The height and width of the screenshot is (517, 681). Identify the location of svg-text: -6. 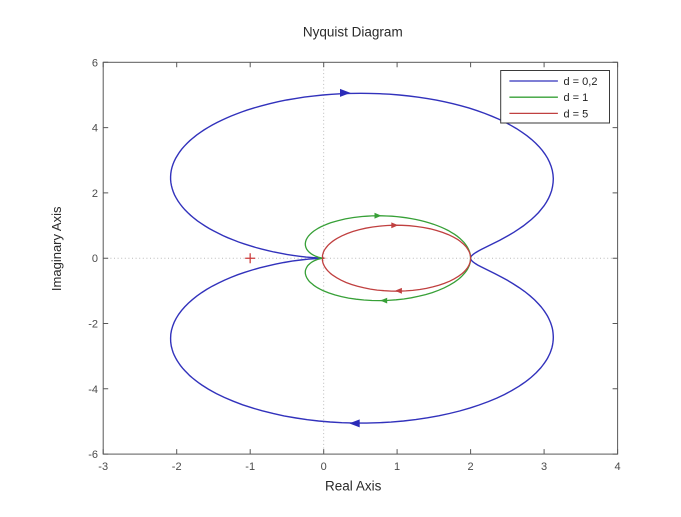
(93, 455).